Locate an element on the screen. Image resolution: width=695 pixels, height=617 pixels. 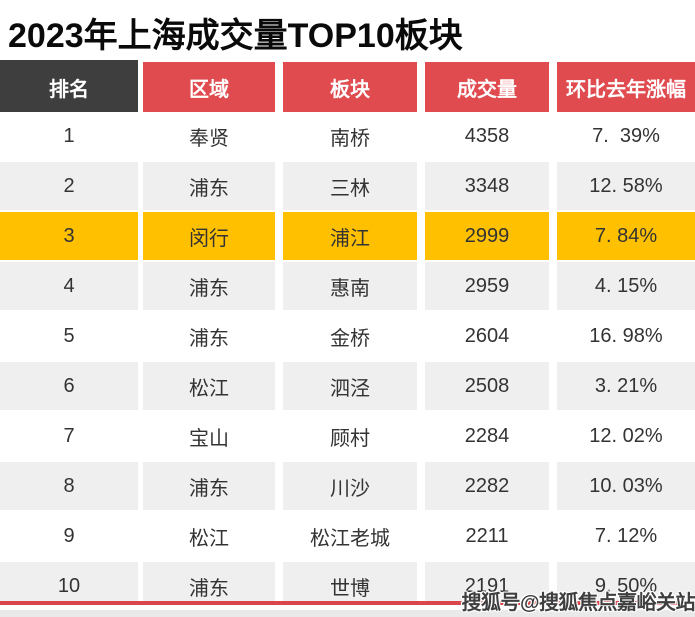
volume-cell: 2284 is located at coordinates (487, 437).